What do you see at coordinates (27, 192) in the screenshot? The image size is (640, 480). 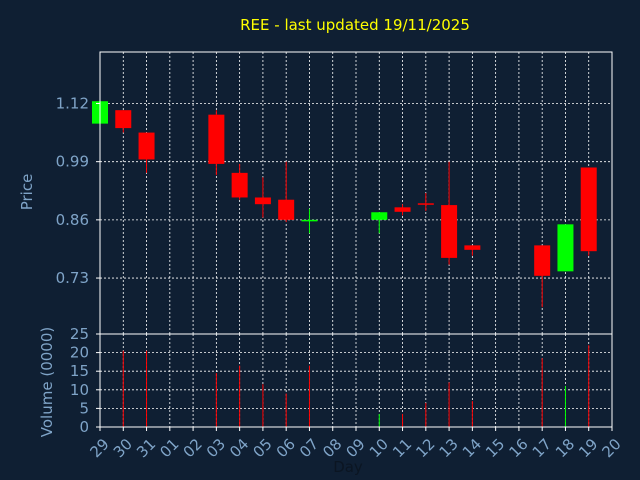 I see `price-axis-label: Price` at bounding box center [27, 192].